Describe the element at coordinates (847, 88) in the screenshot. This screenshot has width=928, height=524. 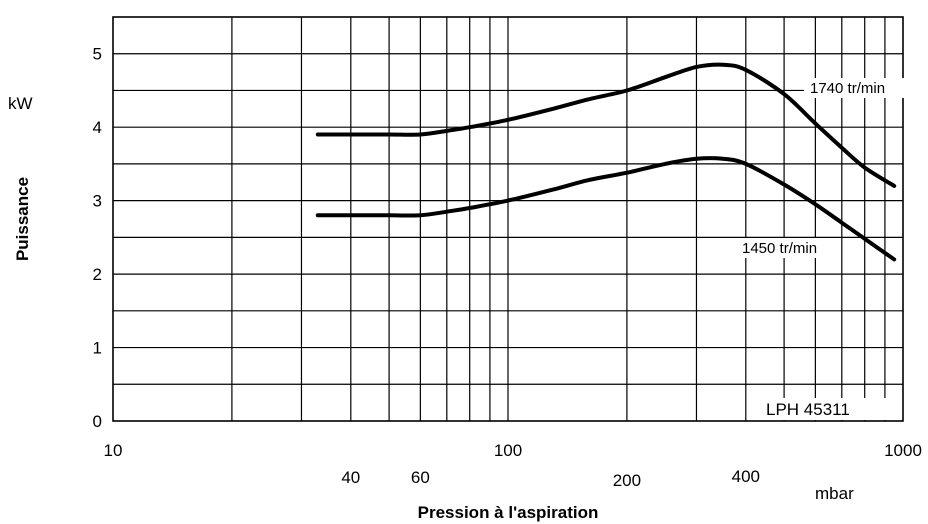
I see `series-label-1740: 1740 tr/min` at that location.